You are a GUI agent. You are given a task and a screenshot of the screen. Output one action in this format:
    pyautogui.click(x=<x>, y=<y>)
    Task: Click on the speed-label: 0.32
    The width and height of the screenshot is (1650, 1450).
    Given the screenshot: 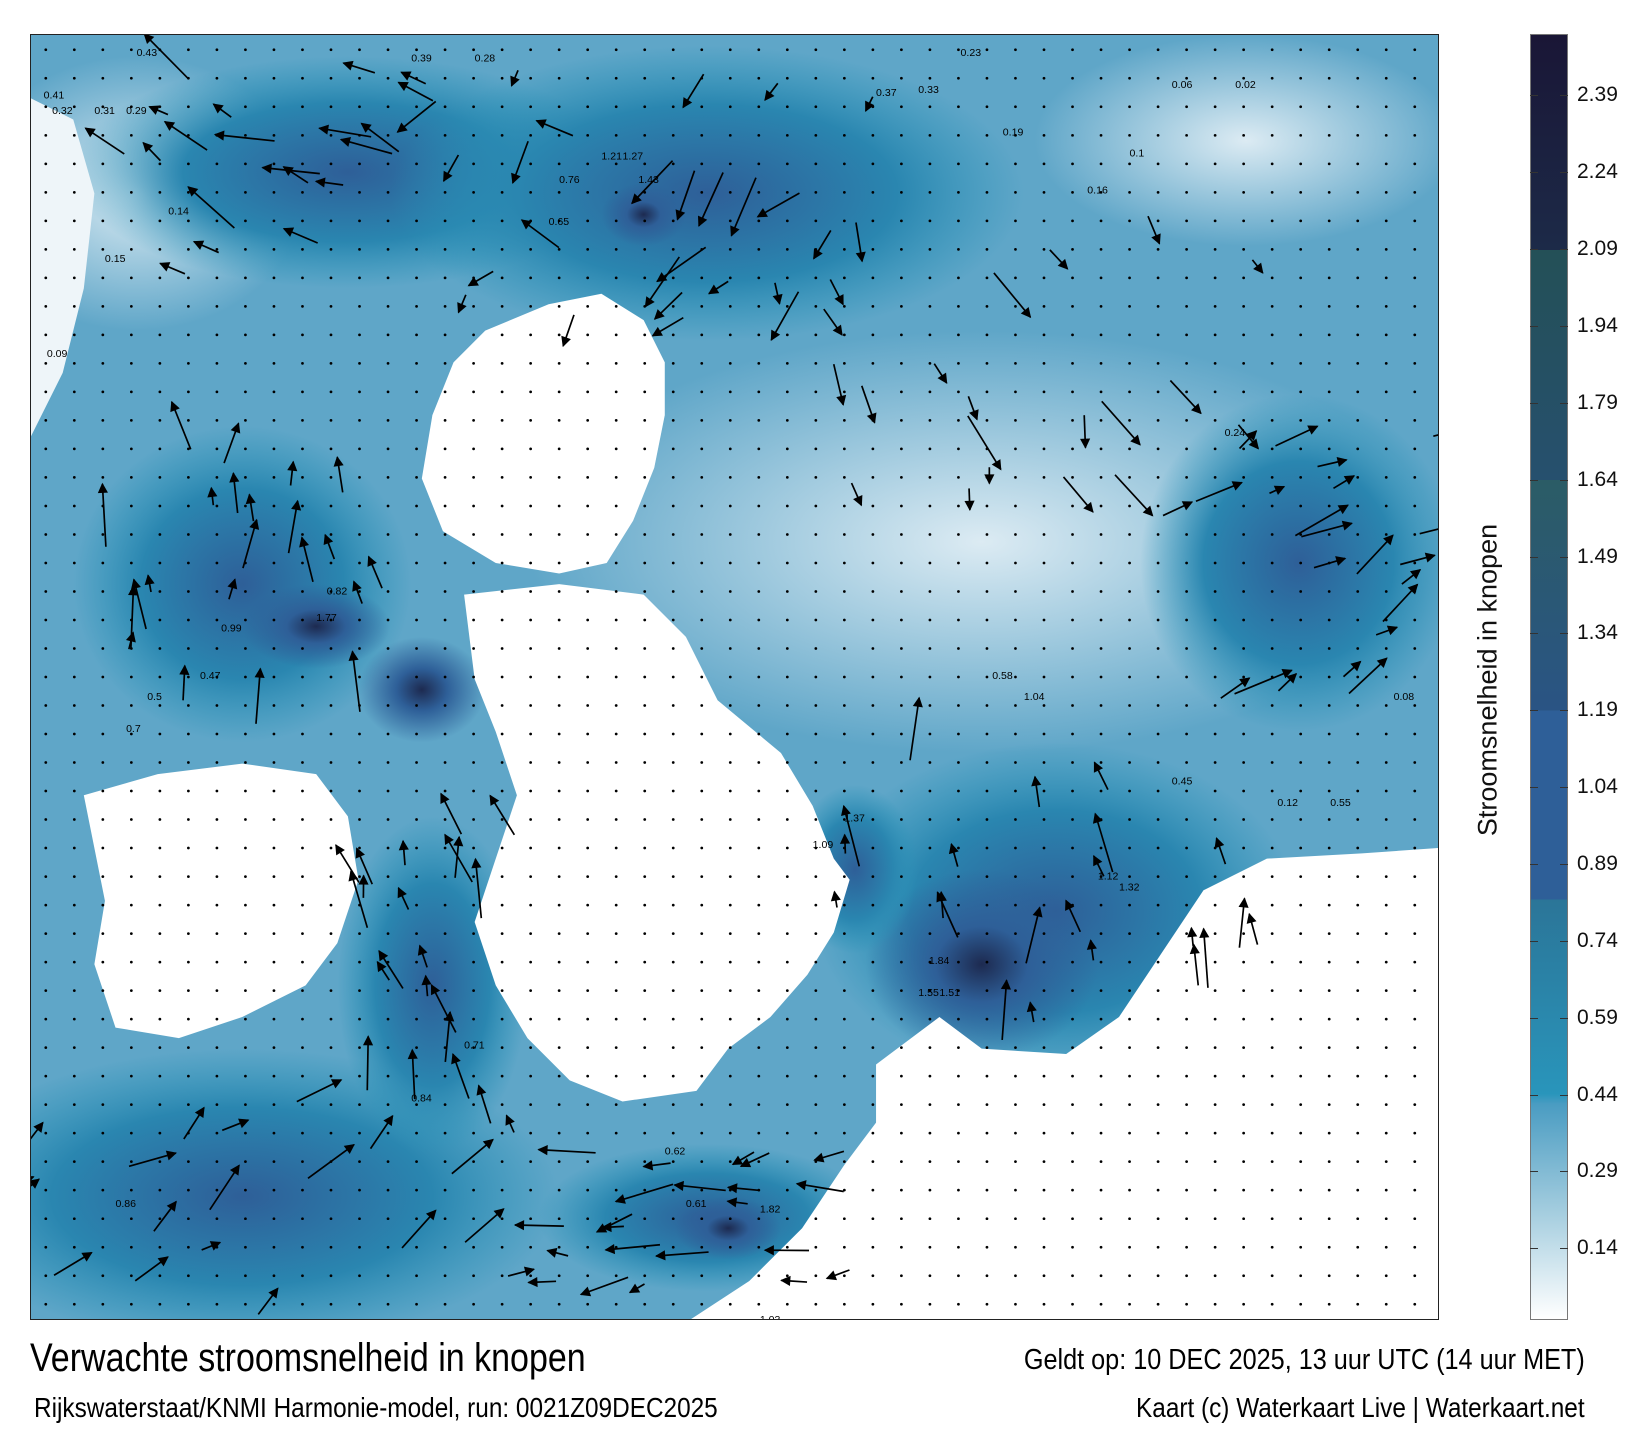 What is the action you would take?
    pyautogui.click(x=62, y=111)
    